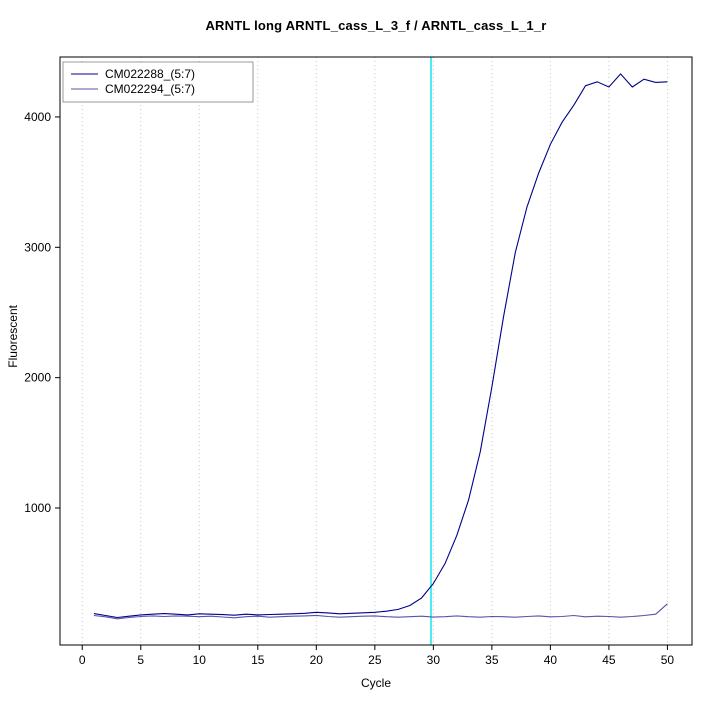 The image size is (720, 720). I want to click on y-tick-label: 2000, so click(37, 378).